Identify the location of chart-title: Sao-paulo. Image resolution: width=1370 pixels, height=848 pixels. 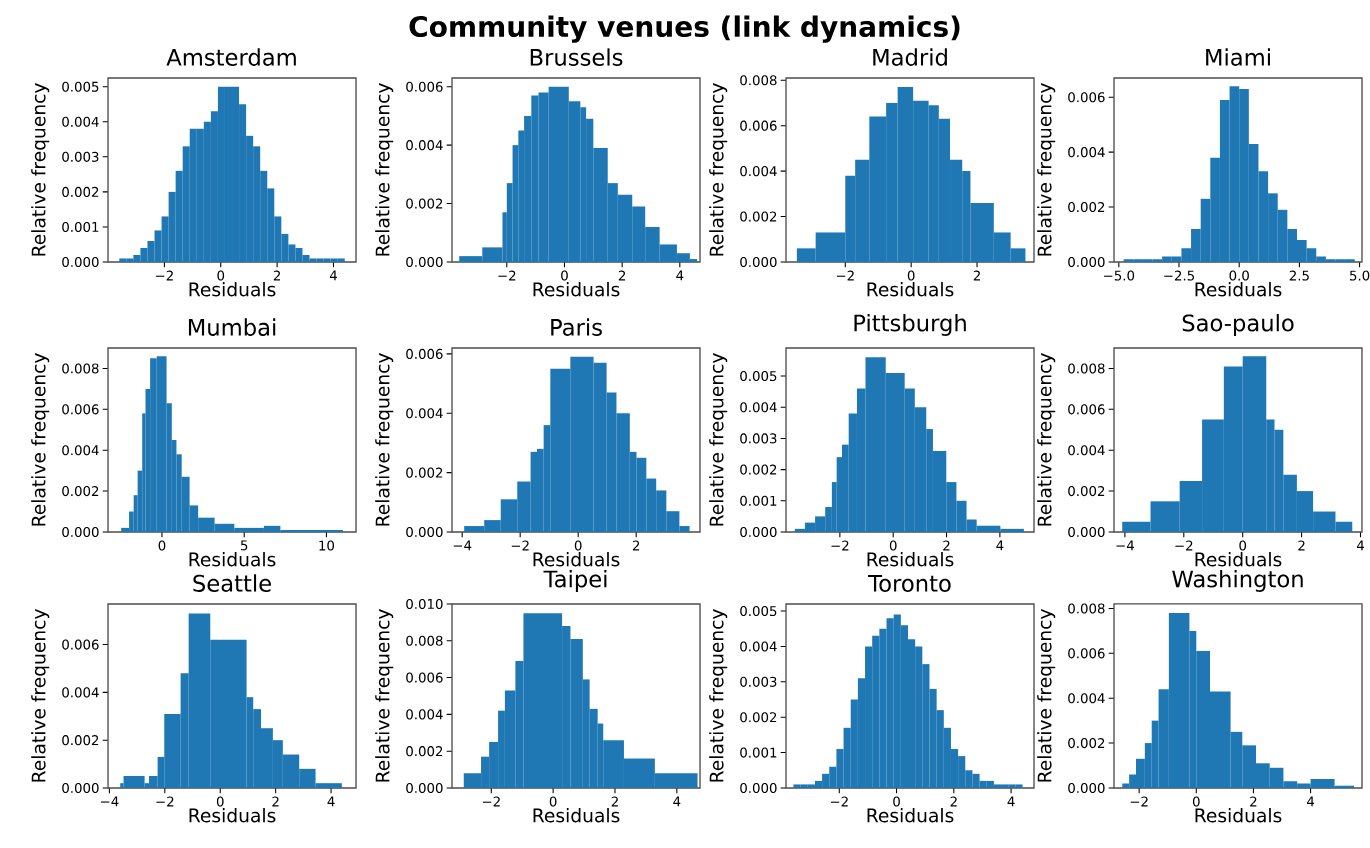
(1238, 324).